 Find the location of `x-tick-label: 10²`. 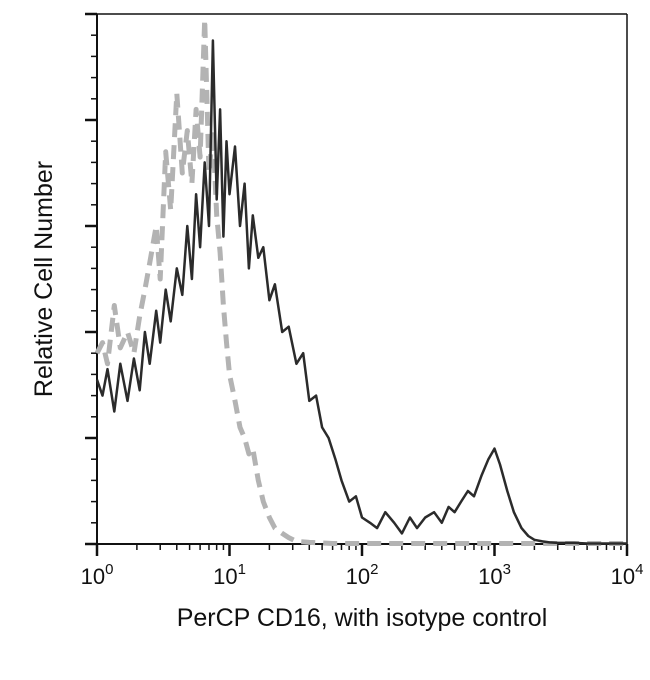

x-tick-label: 10² is located at coordinates (362, 575).